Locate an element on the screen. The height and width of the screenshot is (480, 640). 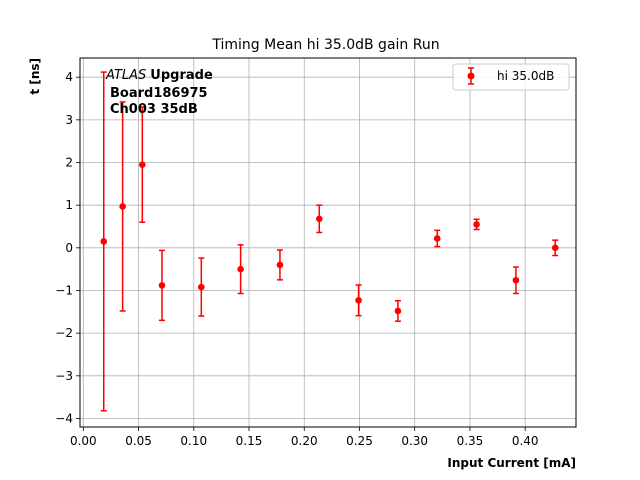
y-tick-label: 0 is located at coordinates (69, 248).